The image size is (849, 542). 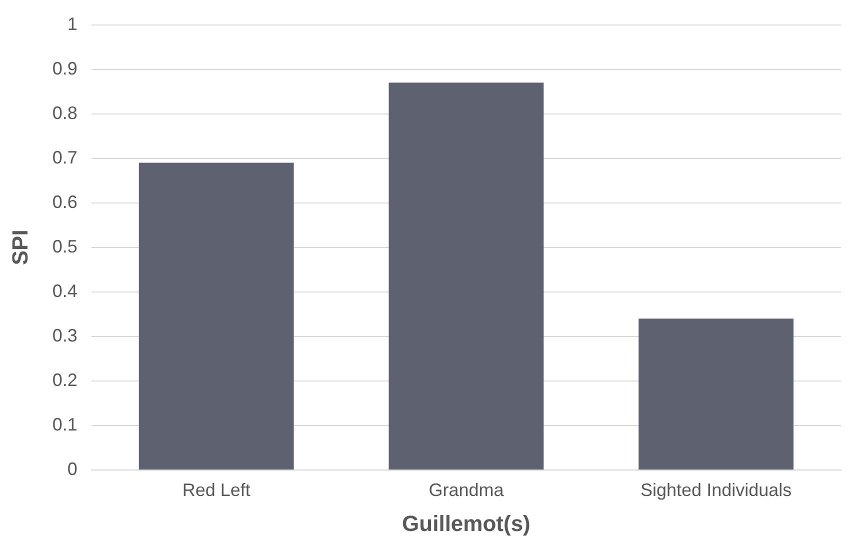 I want to click on y-tick-label: 0.1, so click(x=65, y=424).